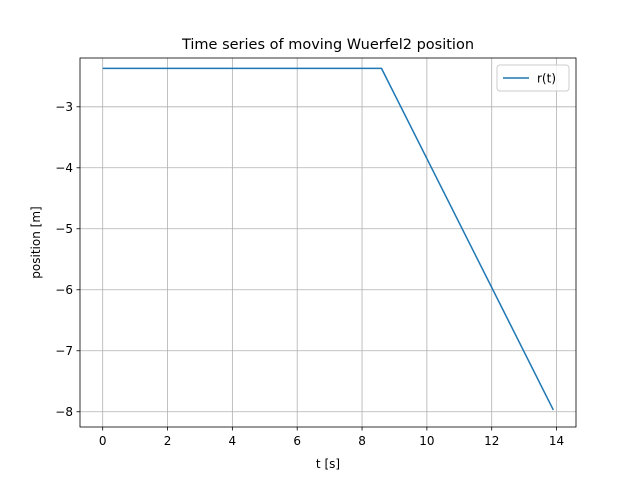  What do you see at coordinates (64, 290) in the screenshot?
I see `y-tick-label: −6` at bounding box center [64, 290].